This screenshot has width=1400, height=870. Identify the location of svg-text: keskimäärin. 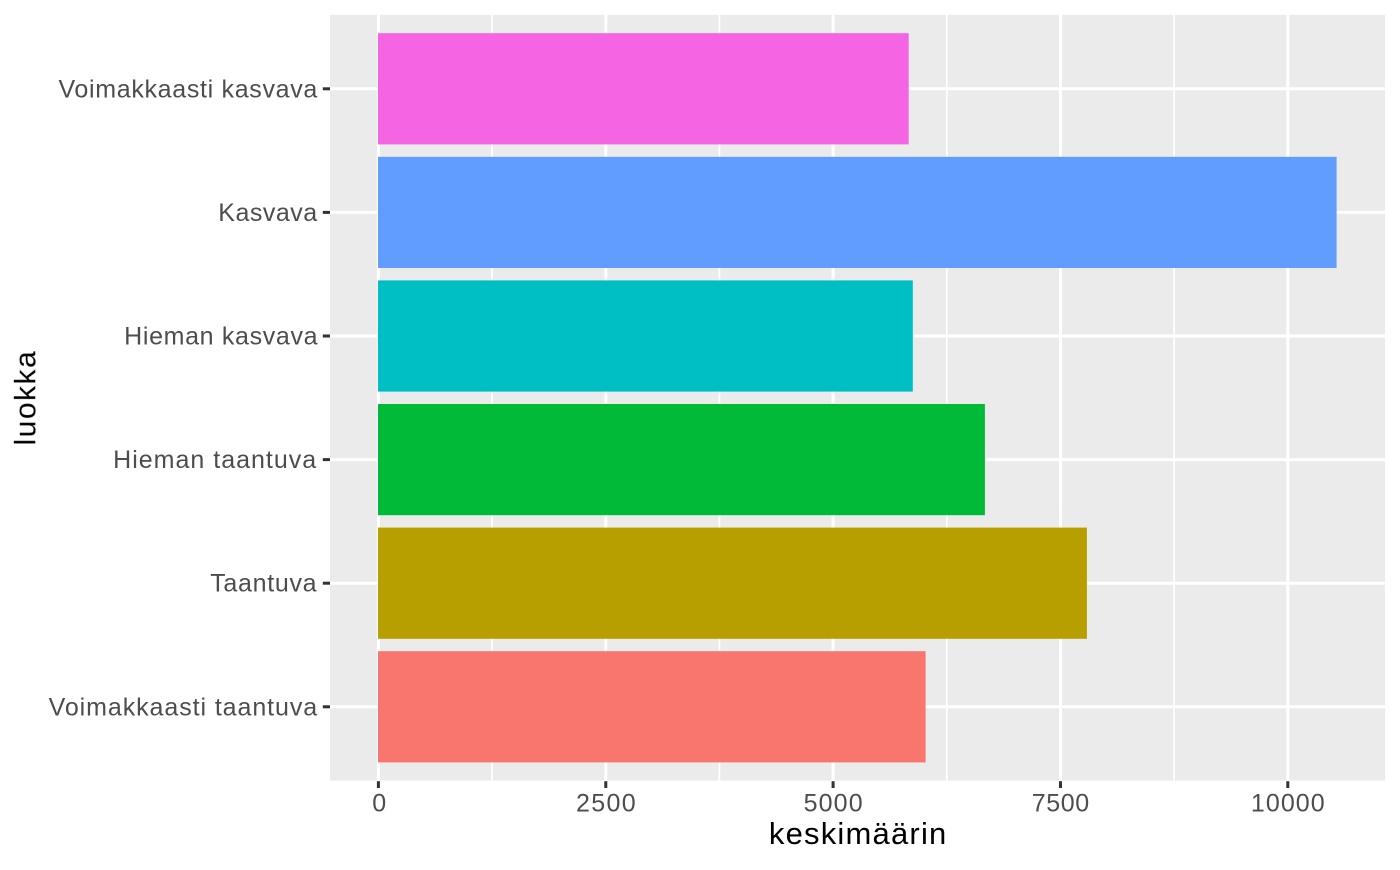
(858, 833).